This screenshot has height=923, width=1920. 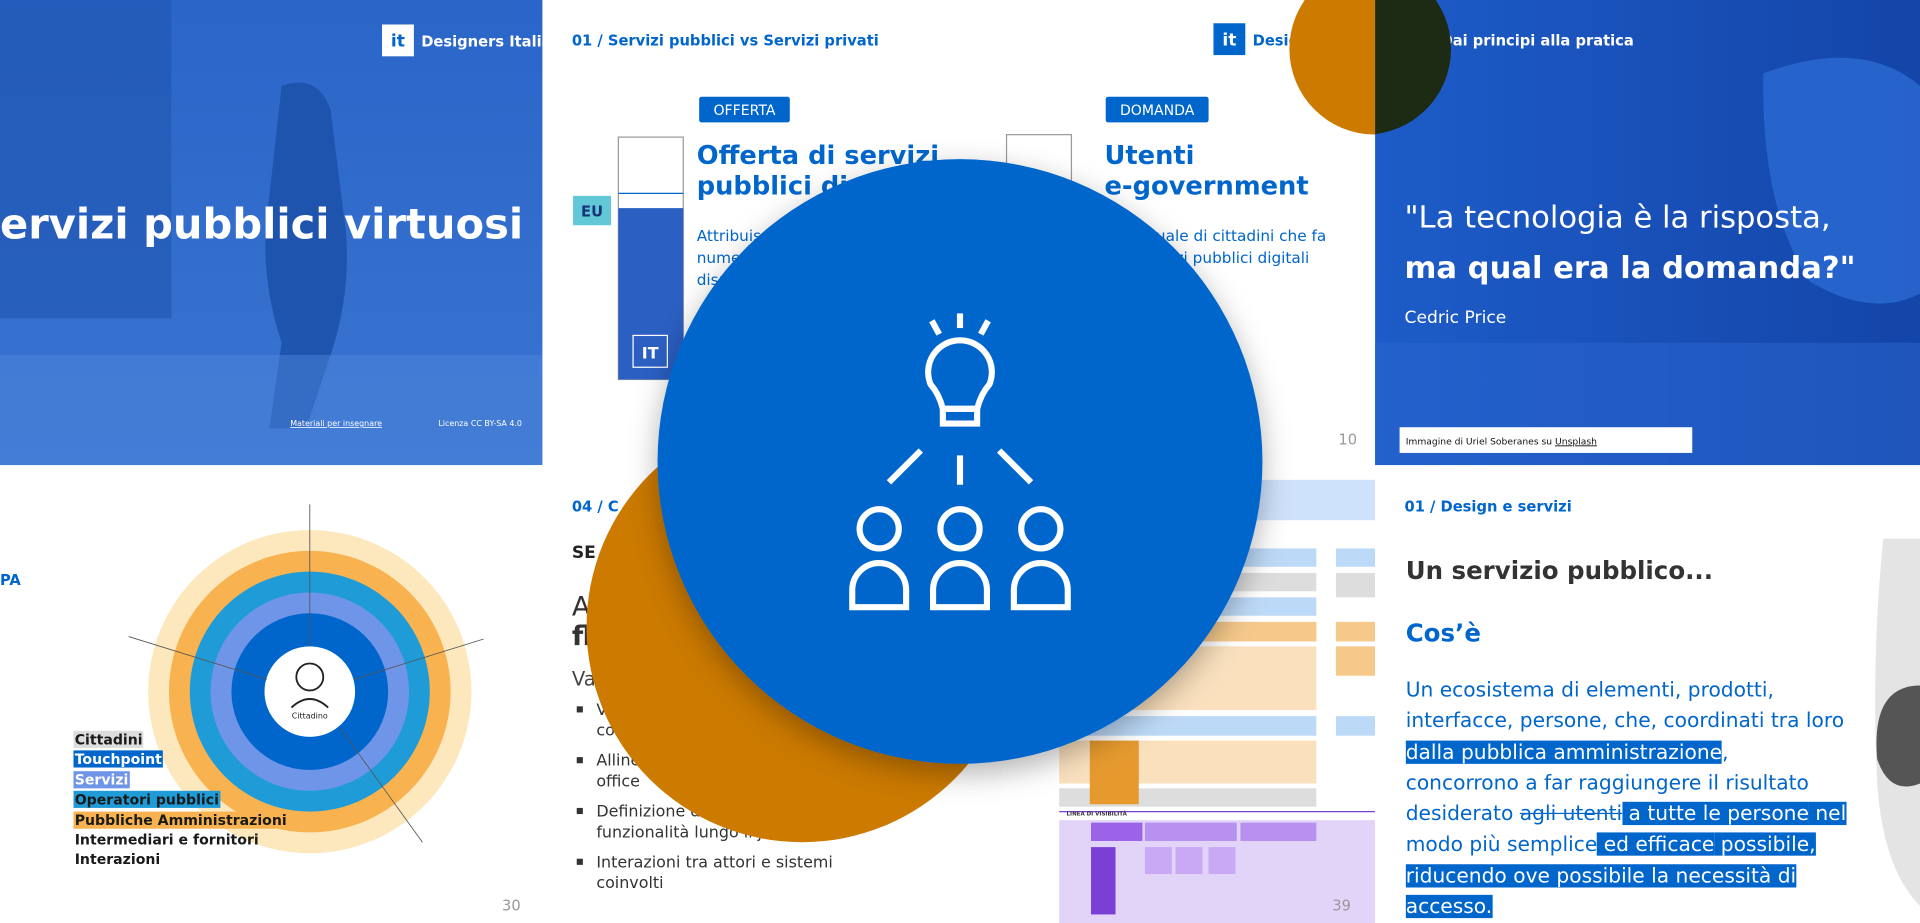 I want to click on text-segment: riducendo ove possibile la necessità di, so click(x=1601, y=875).